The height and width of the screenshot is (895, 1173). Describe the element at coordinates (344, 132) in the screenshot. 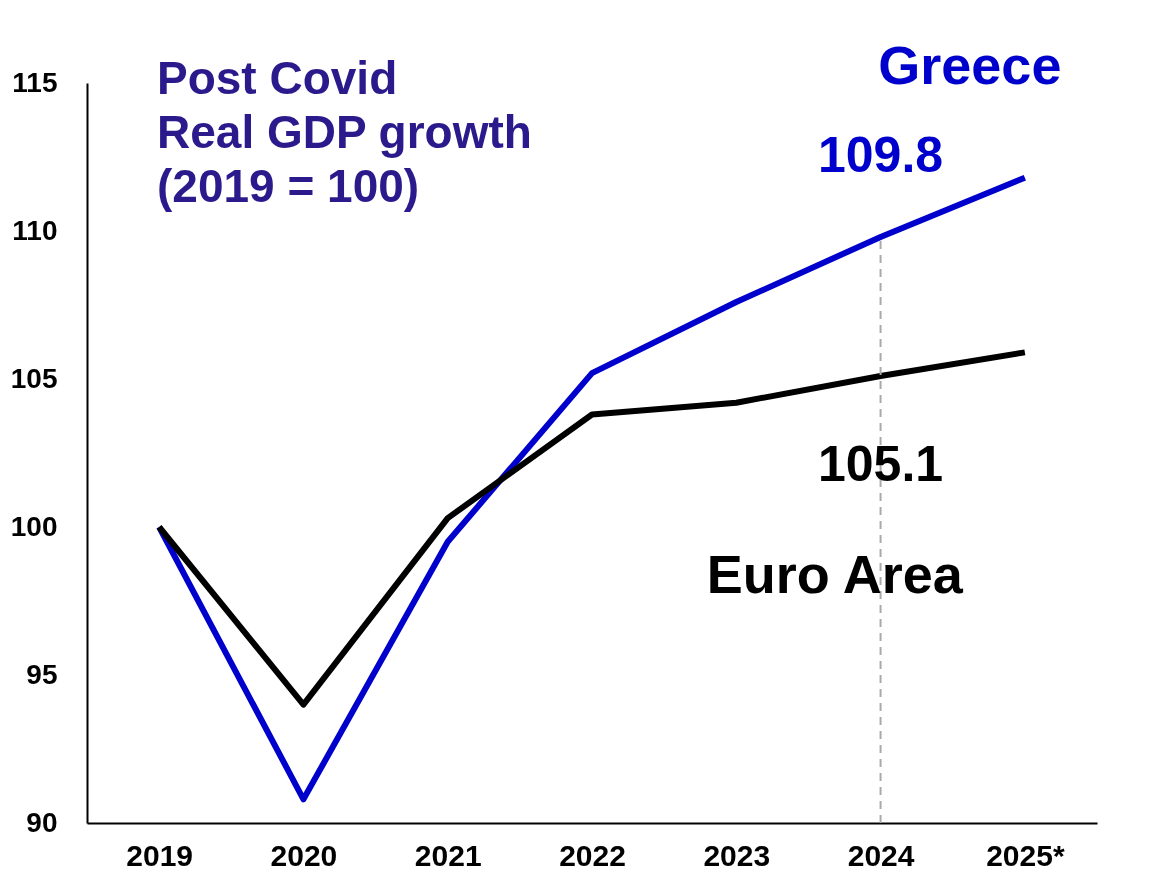

I see `text: Post Covid Real GDP growth (2019 = 100)` at that location.